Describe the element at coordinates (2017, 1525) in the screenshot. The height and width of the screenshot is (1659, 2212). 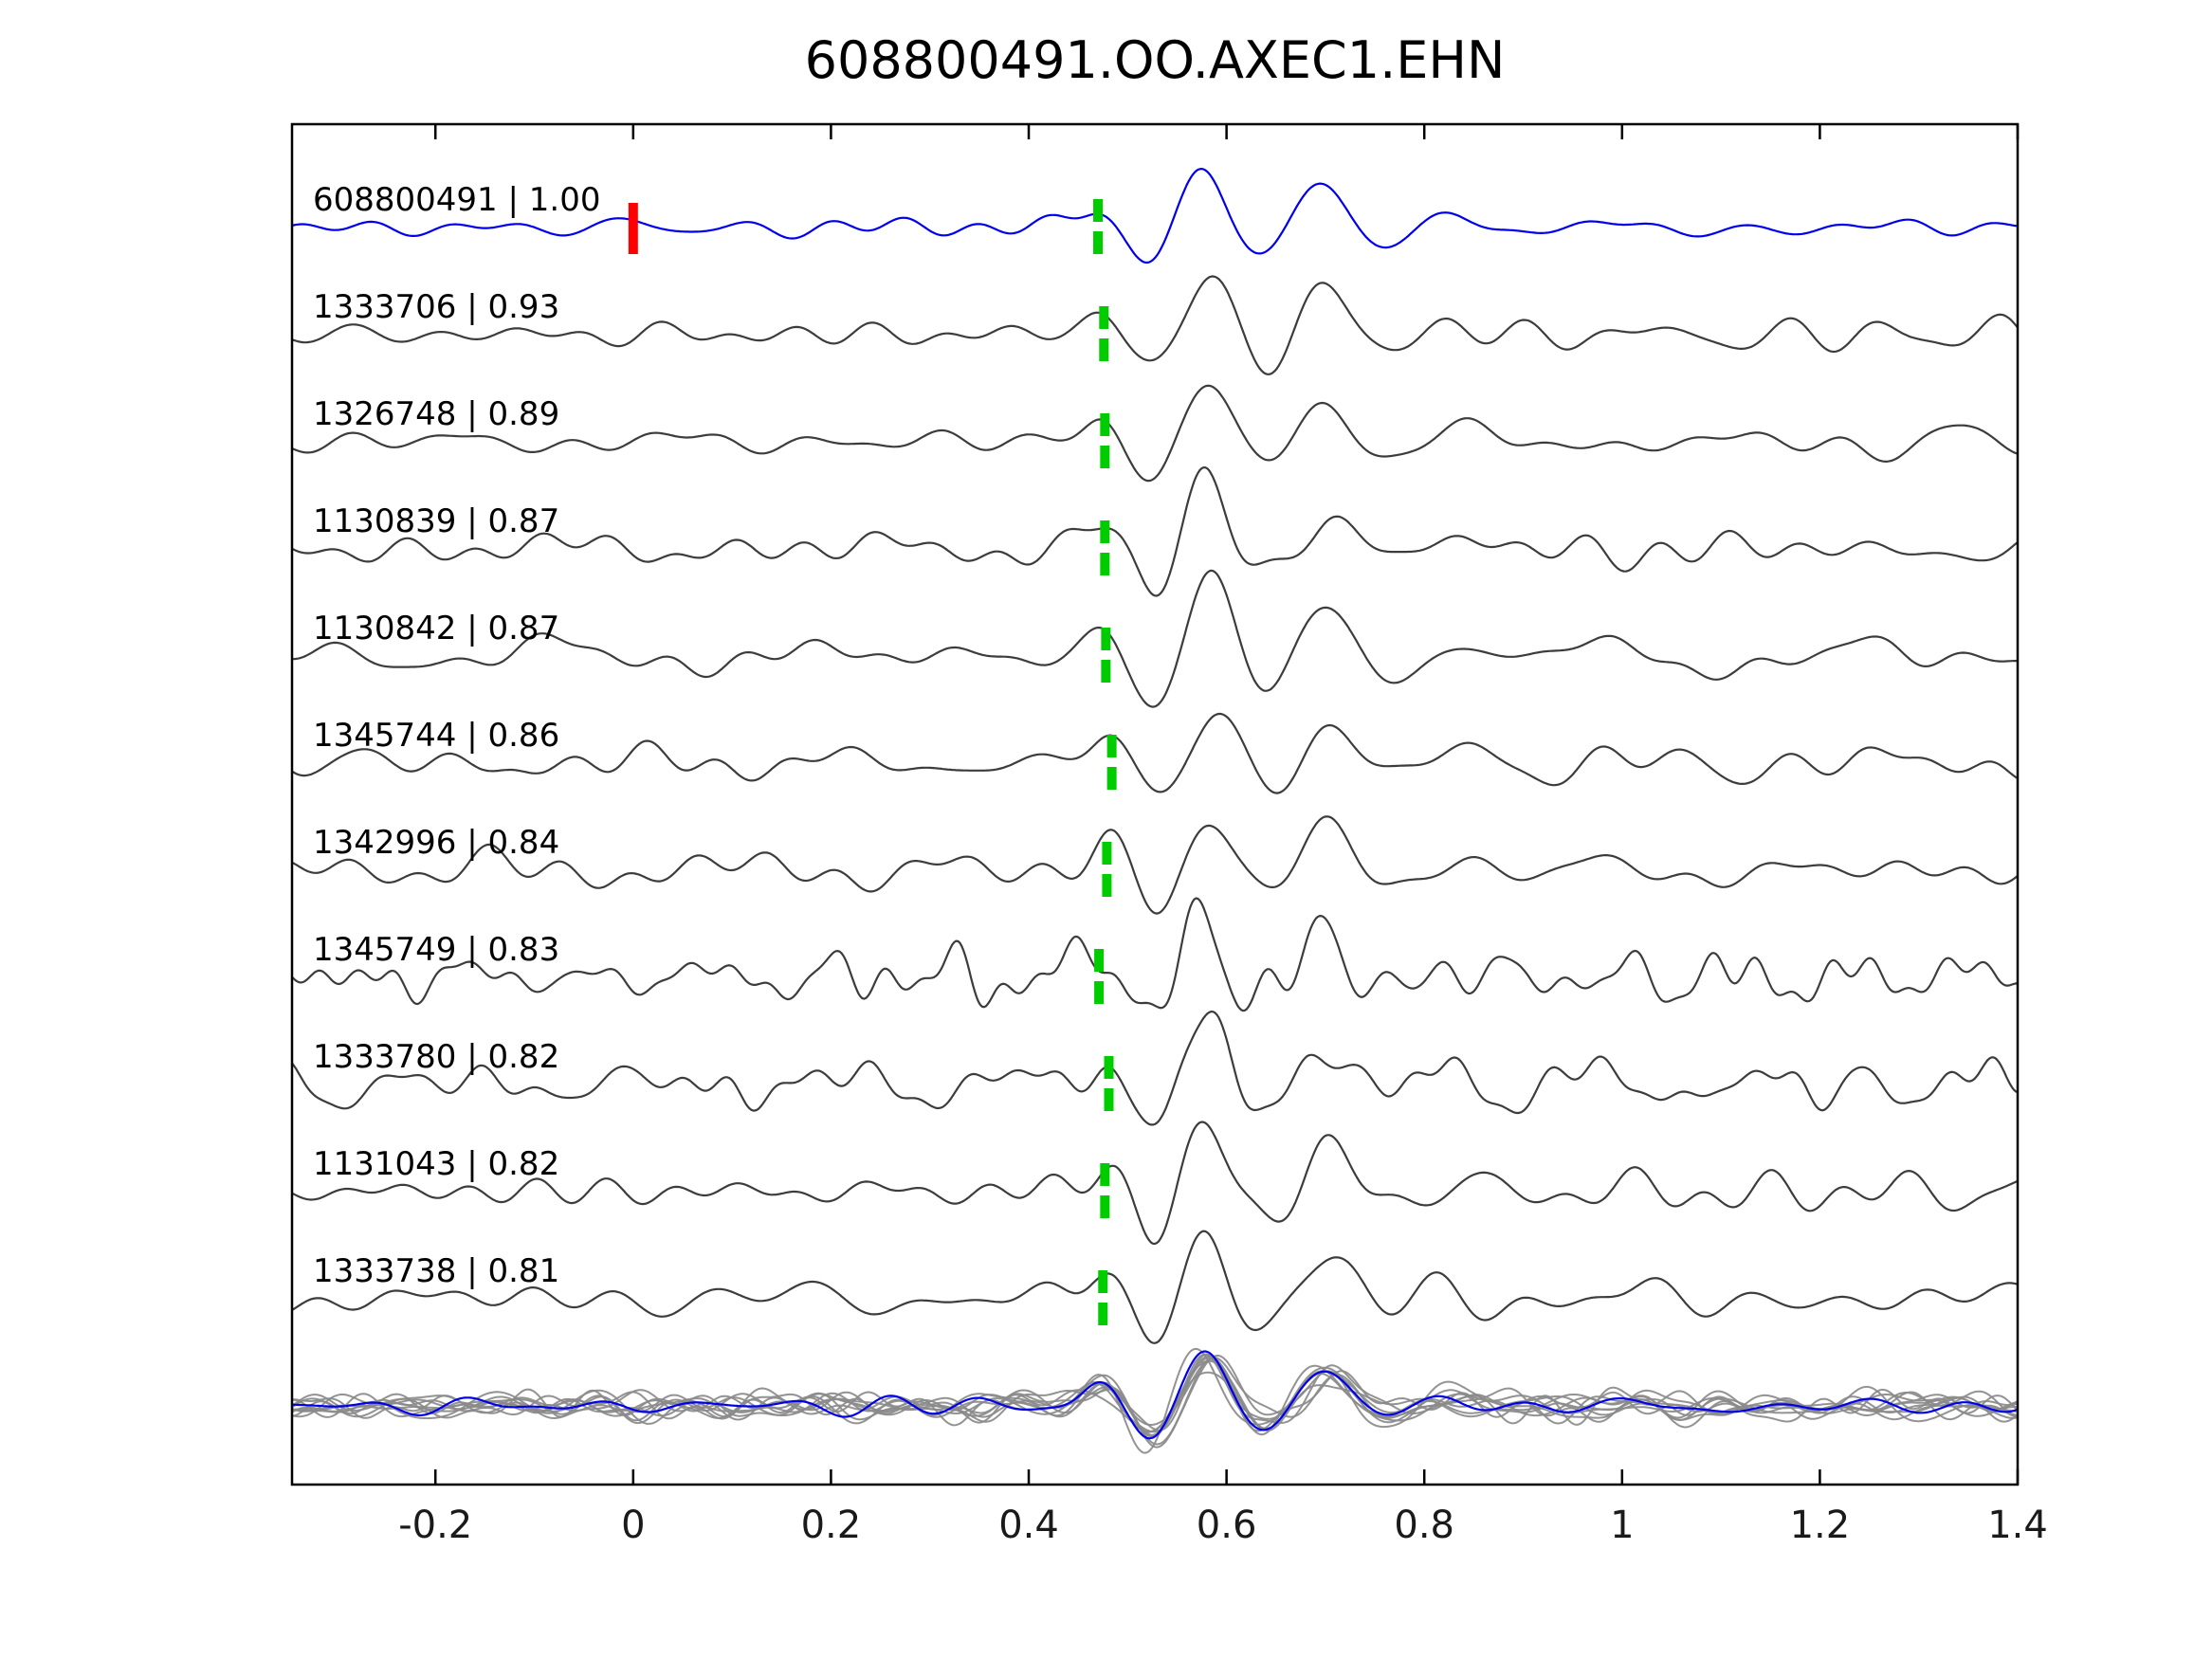
I see `x-tick-label: 1.4` at that location.